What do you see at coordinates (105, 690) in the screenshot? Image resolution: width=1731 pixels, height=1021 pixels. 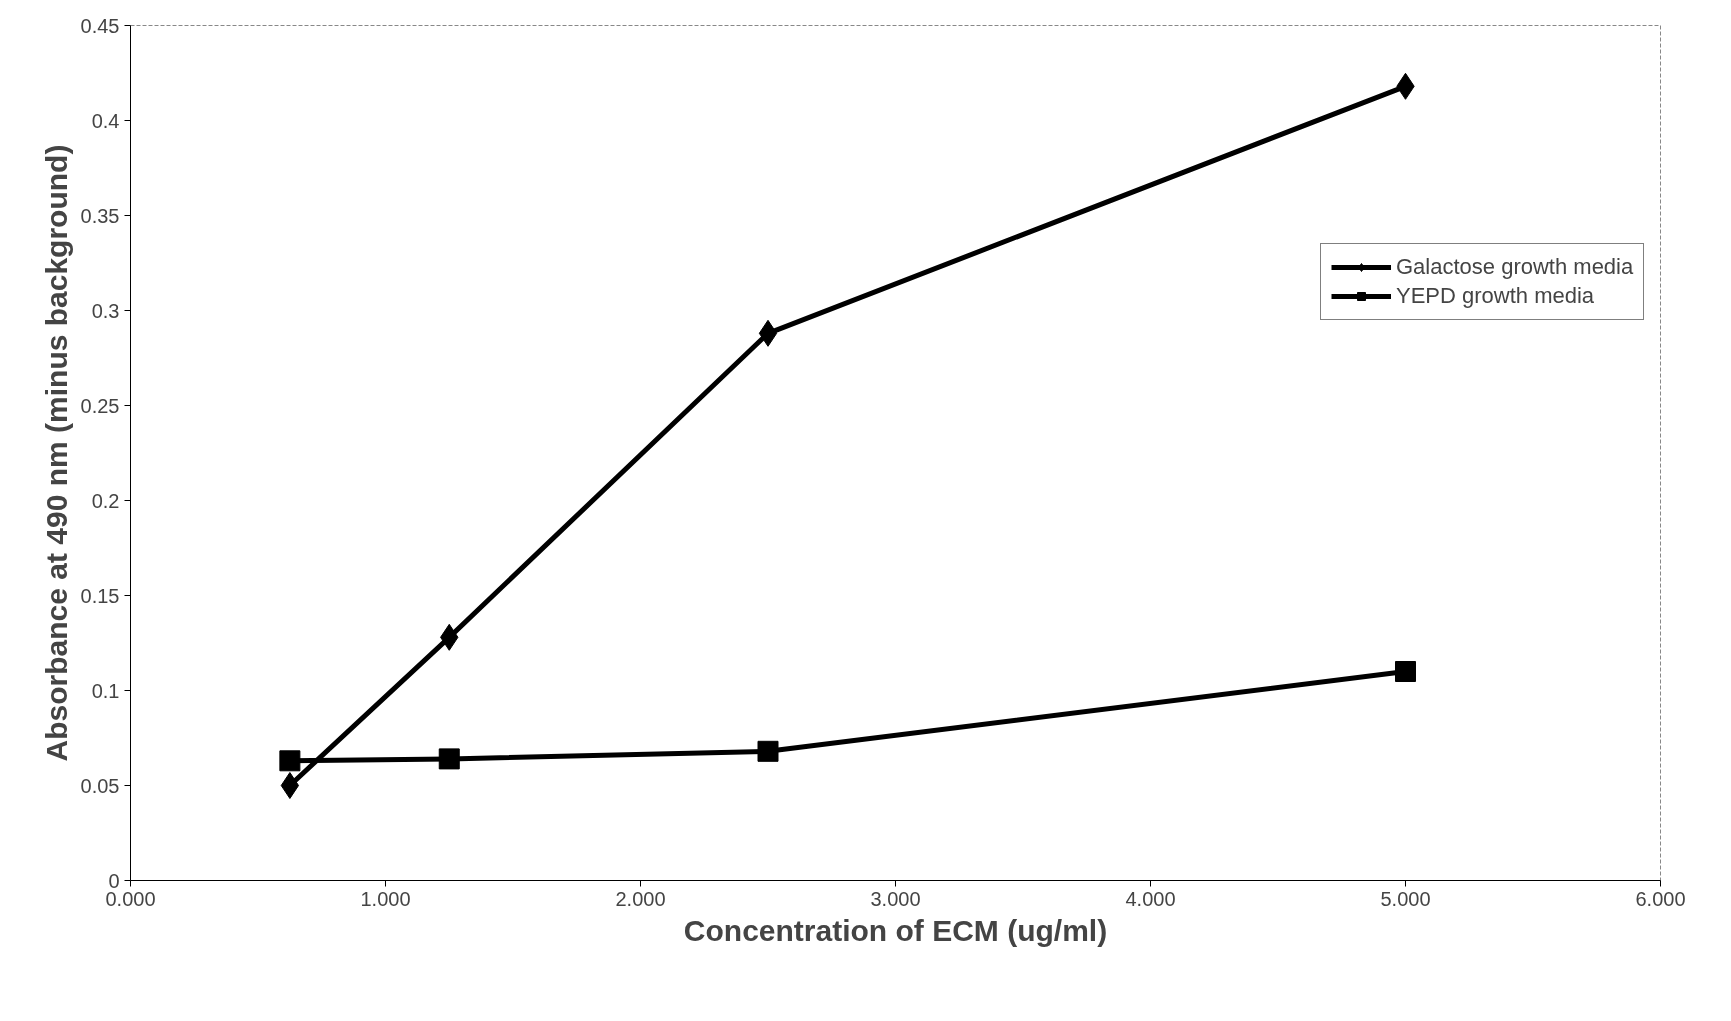 I see `y-tick-label: 0.1` at bounding box center [105, 690].